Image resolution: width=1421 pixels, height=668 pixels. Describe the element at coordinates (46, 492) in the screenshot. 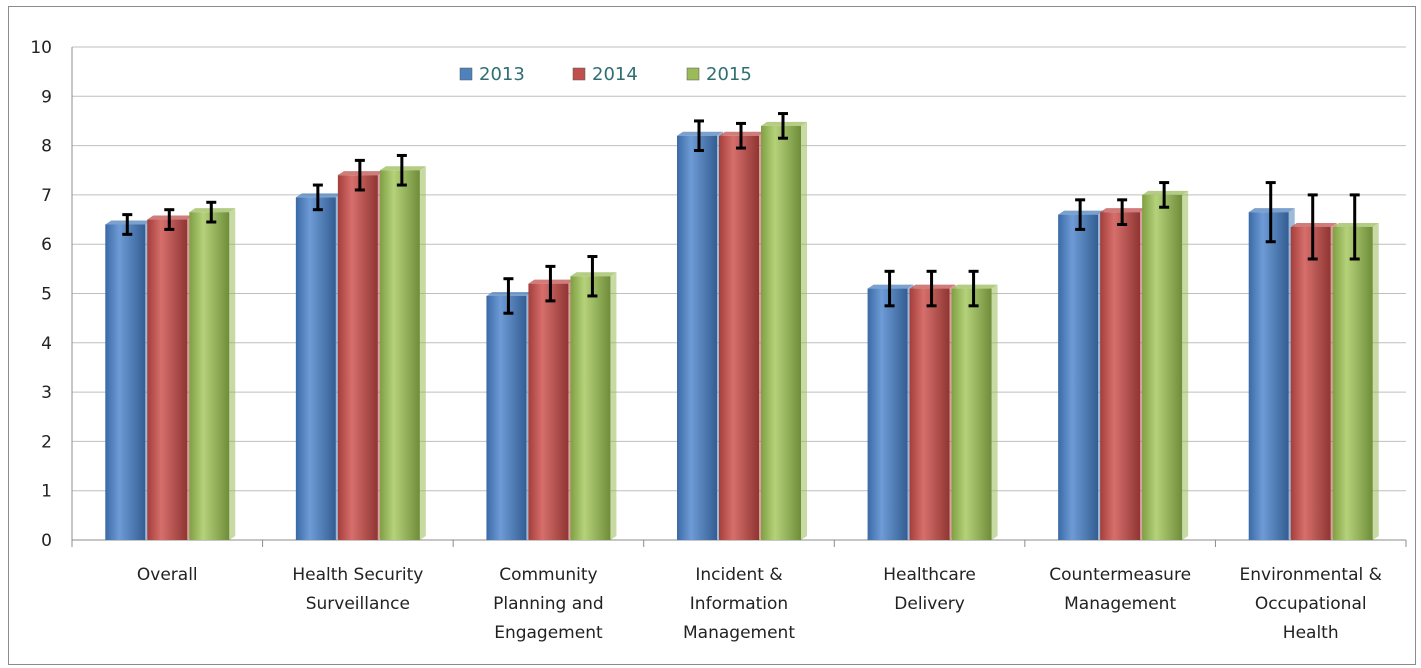

I see `y-tick-label: 1` at that location.